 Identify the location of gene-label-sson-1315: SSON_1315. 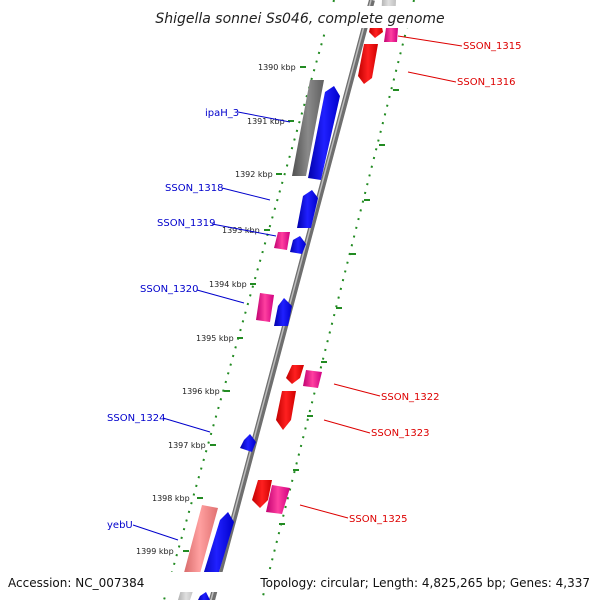
(492, 46).